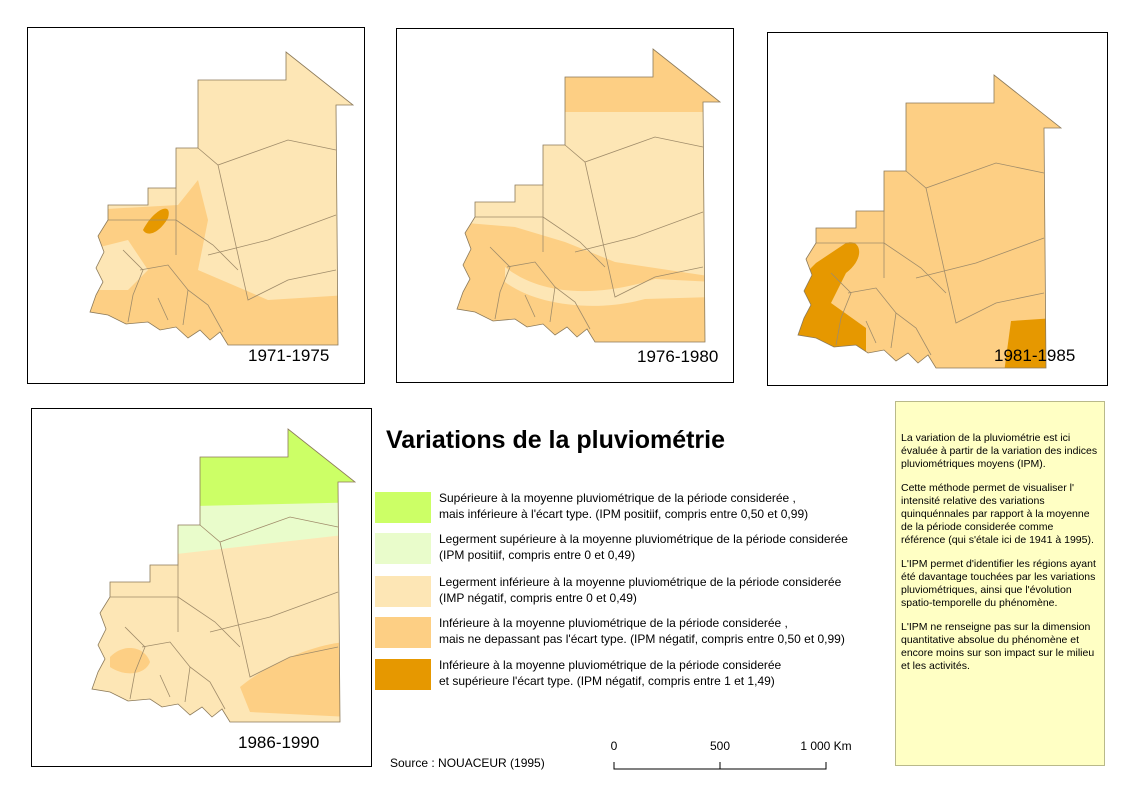 The height and width of the screenshot is (794, 1123). What do you see at coordinates (279, 742) in the screenshot?
I see `map-period-label: 1986-1990` at bounding box center [279, 742].